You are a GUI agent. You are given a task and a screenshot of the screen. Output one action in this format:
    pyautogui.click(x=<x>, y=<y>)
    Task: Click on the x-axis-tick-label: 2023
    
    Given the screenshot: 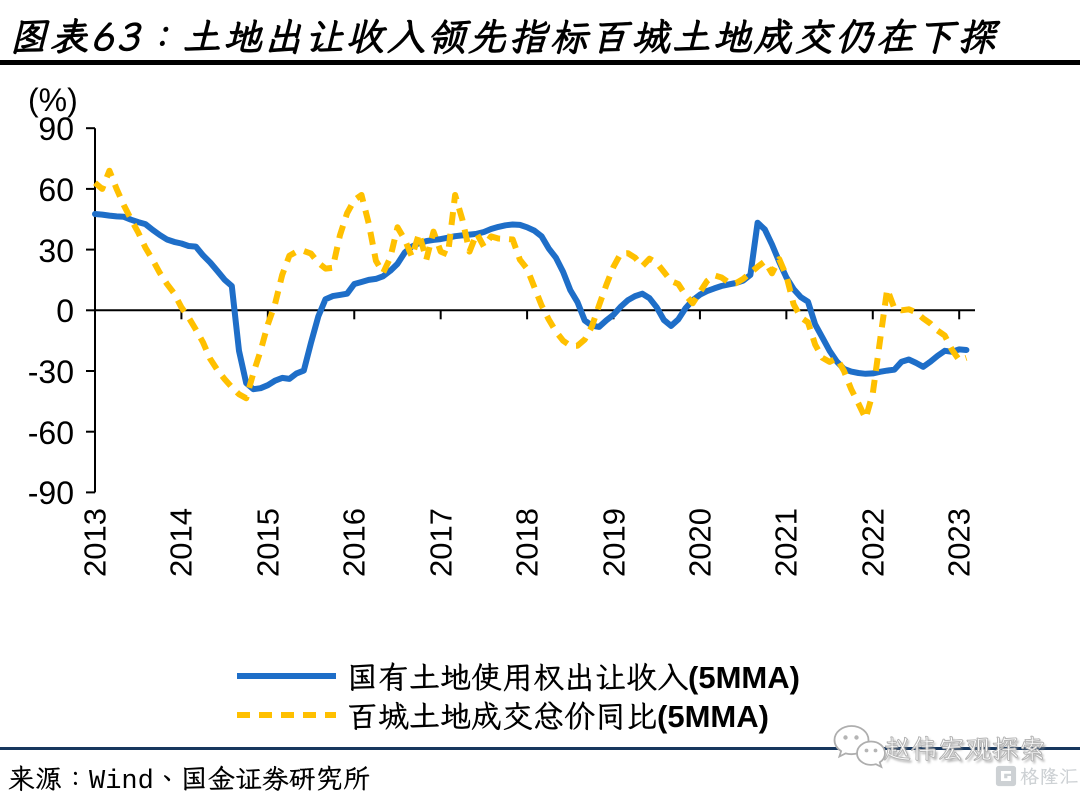 What is the action you would take?
    pyautogui.click(x=959, y=542)
    